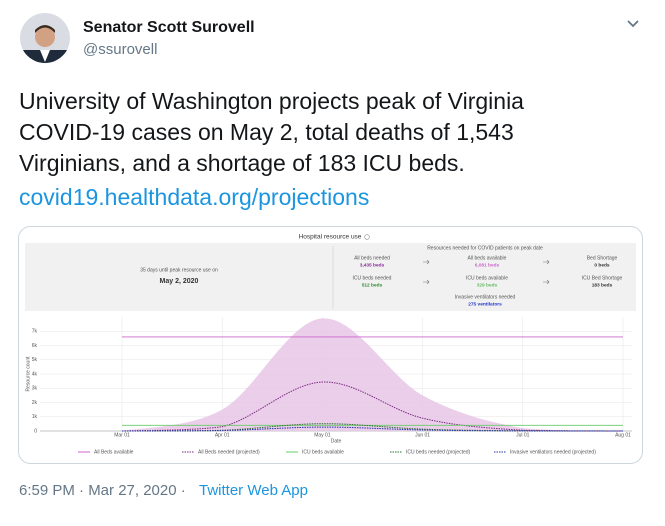 The image size is (665, 526). What do you see at coordinates (372, 278) in the screenshot?
I see `stat-label: ICU beds needed` at bounding box center [372, 278].